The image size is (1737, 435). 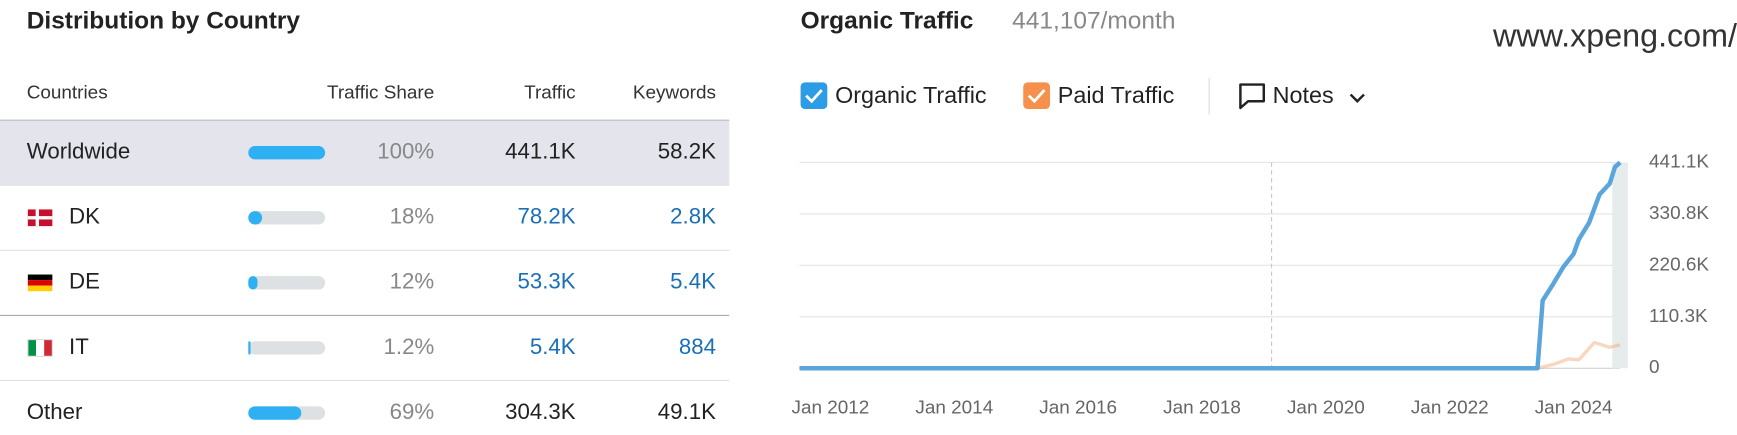 What do you see at coordinates (55, 411) in the screenshot?
I see `country-name: Other` at bounding box center [55, 411].